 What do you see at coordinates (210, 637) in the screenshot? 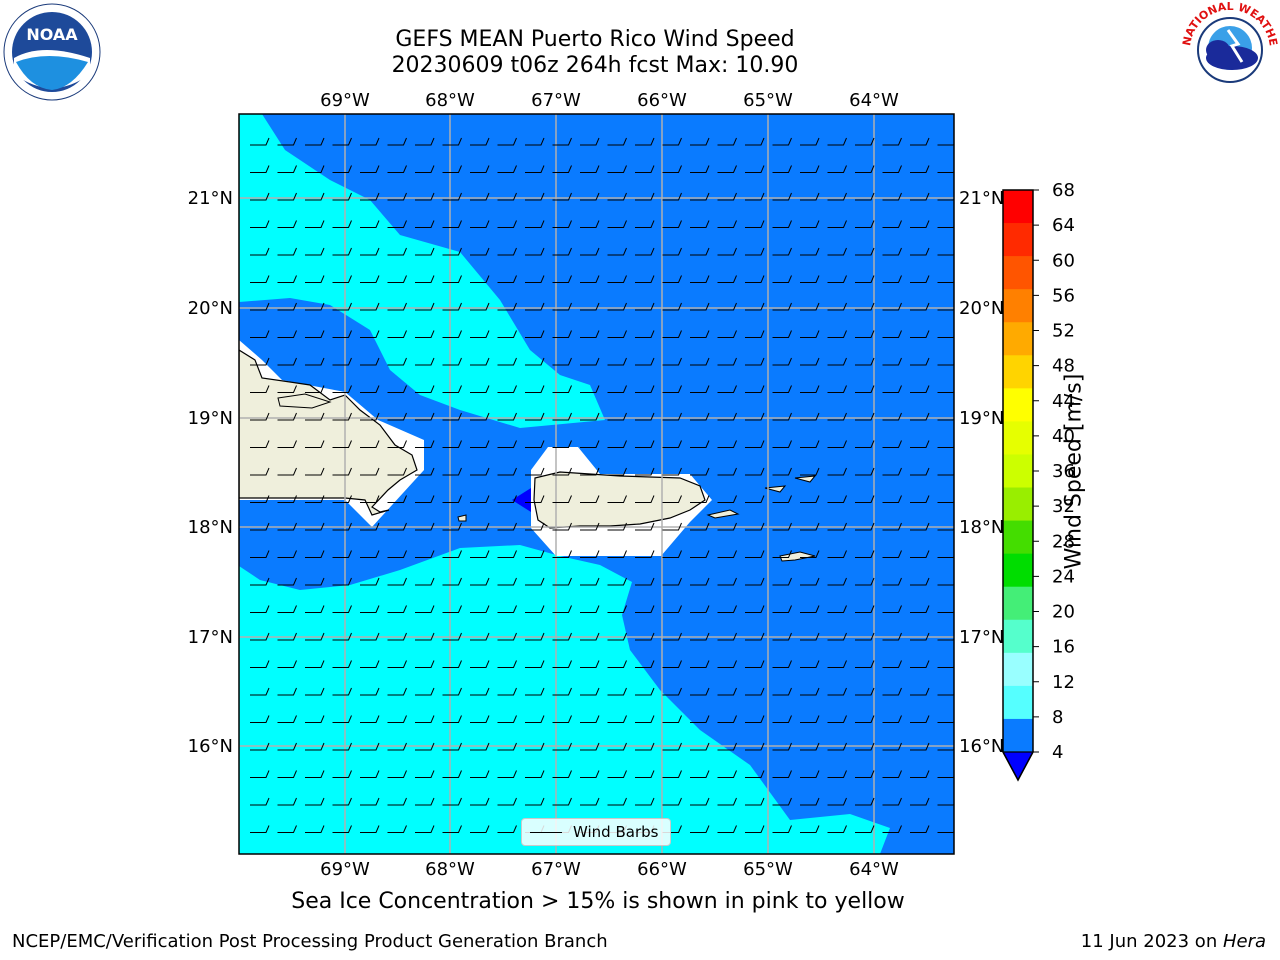
I see `lat-label-left: 17°N` at bounding box center [210, 637].